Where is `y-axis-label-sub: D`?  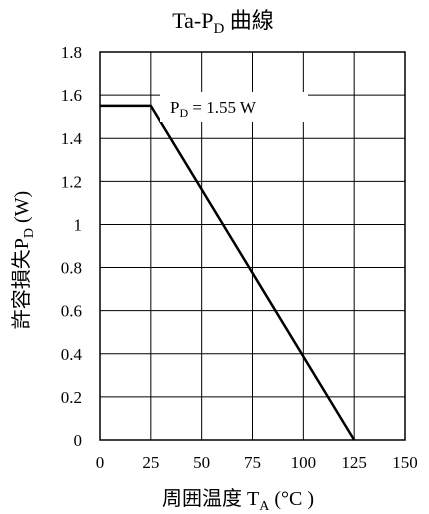 y-axis-label-sub: D is located at coordinates (29, 233).